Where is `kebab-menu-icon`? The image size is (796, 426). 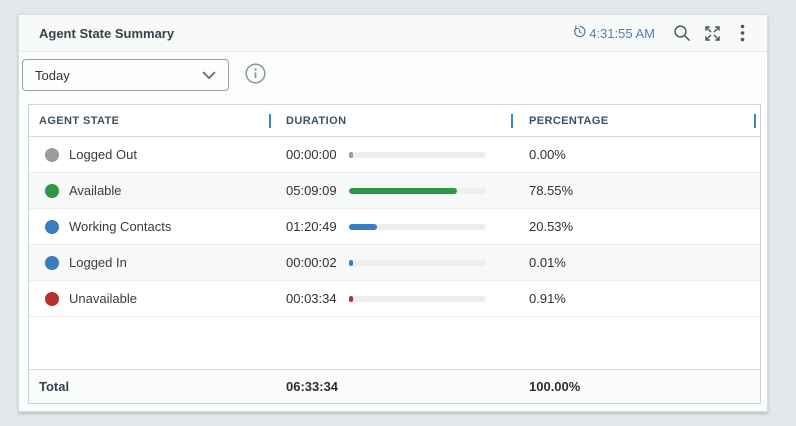
kebab-menu-icon is located at coordinates (742, 33).